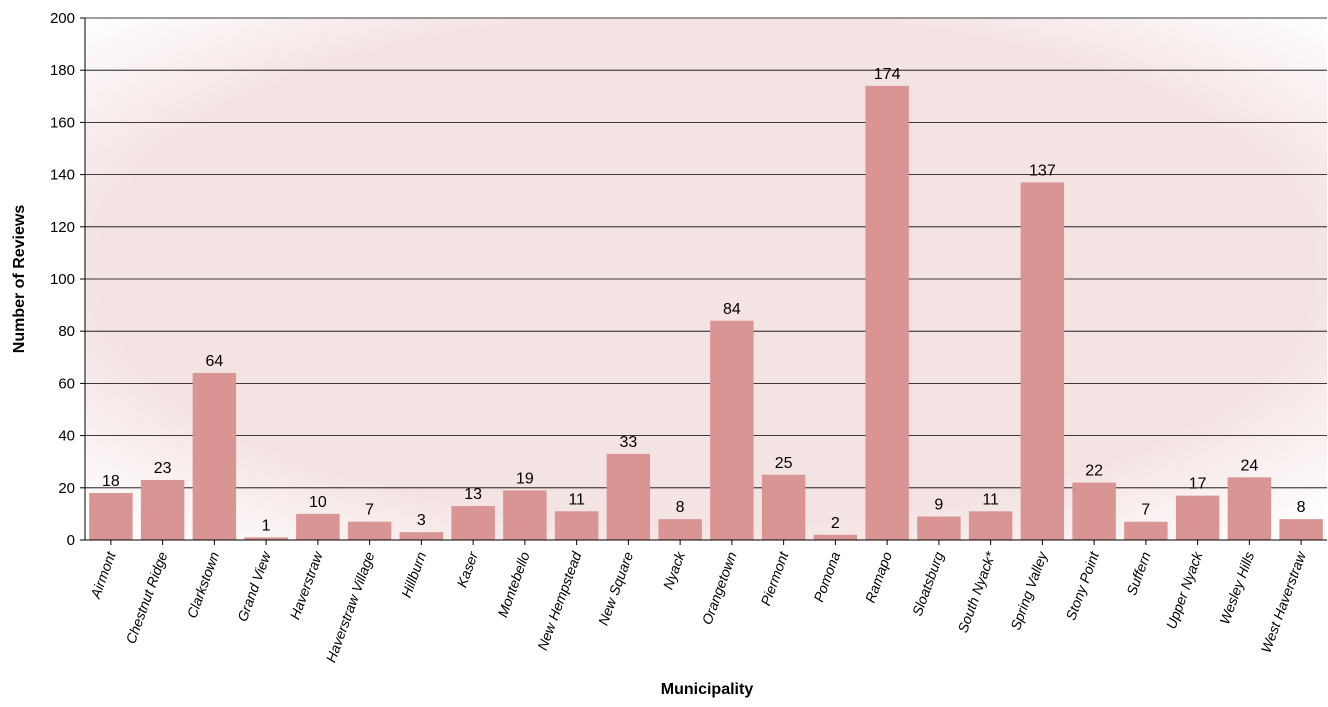  Describe the element at coordinates (421, 520) in the screenshot. I see `data-label: 3` at that location.